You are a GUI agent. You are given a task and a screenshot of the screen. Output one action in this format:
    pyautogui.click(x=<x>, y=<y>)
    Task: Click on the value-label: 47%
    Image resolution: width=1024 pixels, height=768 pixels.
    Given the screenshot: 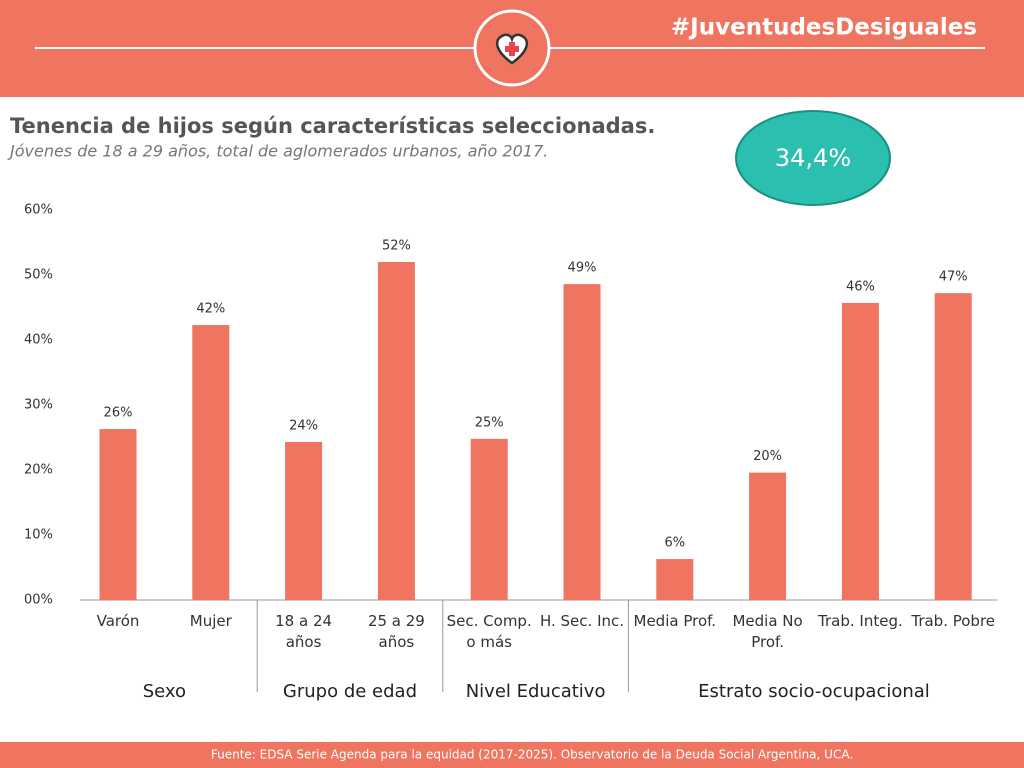 What is the action you would take?
    pyautogui.click(x=953, y=277)
    